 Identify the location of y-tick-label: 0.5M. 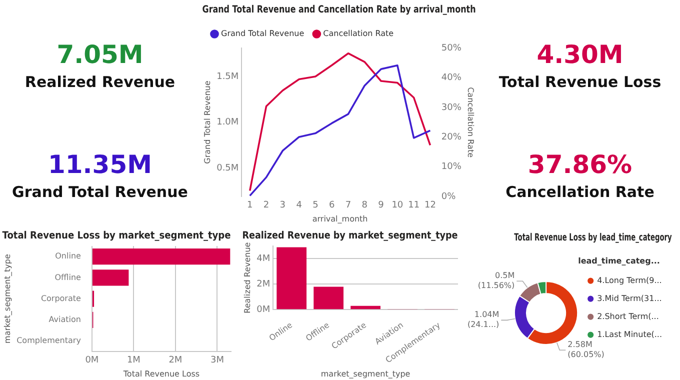
(227, 169).